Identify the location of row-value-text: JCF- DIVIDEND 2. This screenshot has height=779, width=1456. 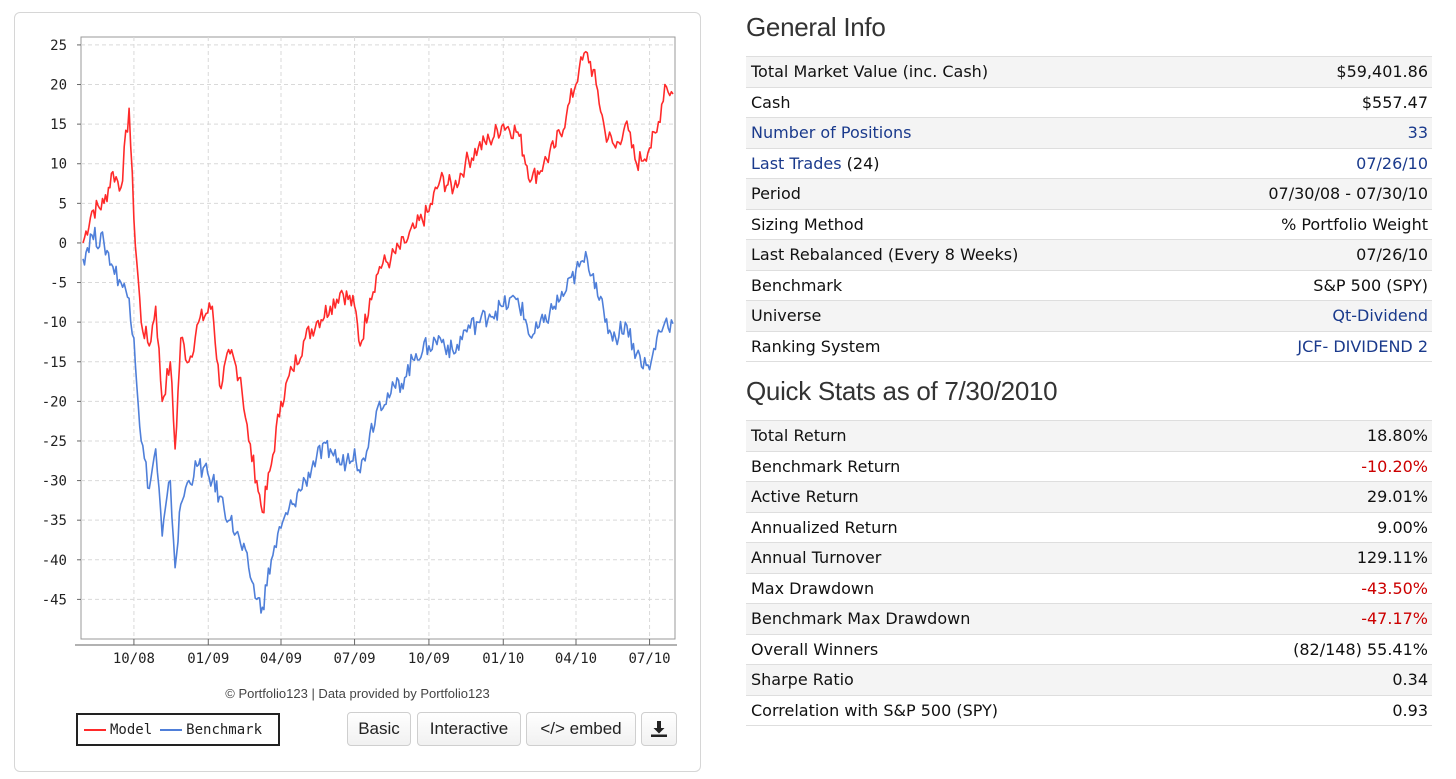
(1362, 346).